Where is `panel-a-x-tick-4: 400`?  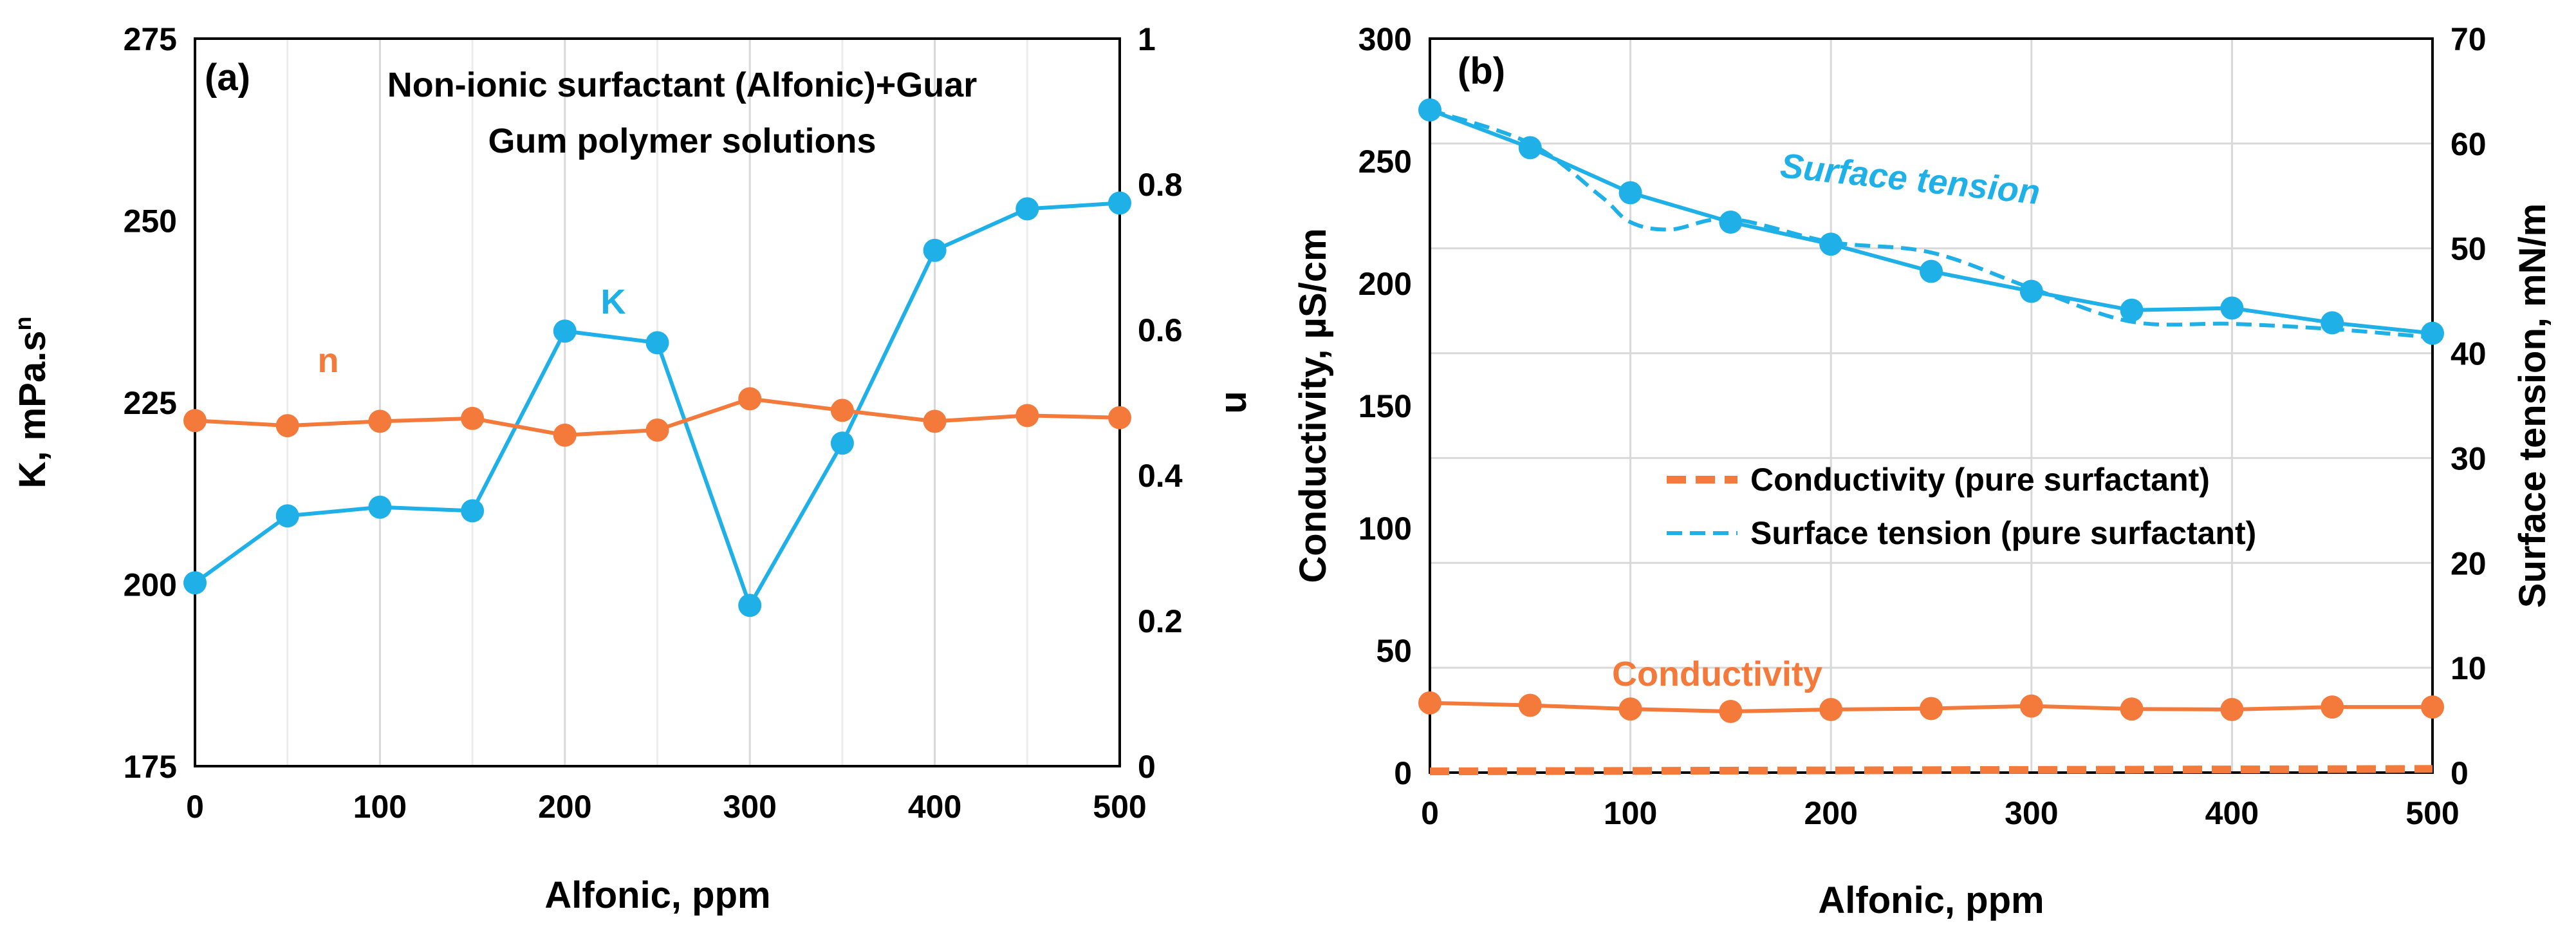 panel-a-x-tick-4: 400 is located at coordinates (934, 807).